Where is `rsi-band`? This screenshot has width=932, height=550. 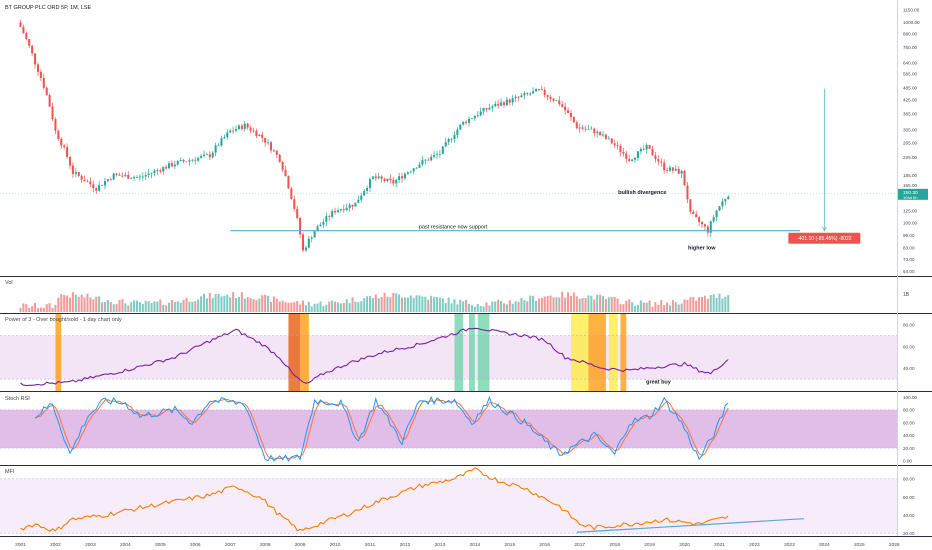
rsi-band is located at coordinates (448, 357).